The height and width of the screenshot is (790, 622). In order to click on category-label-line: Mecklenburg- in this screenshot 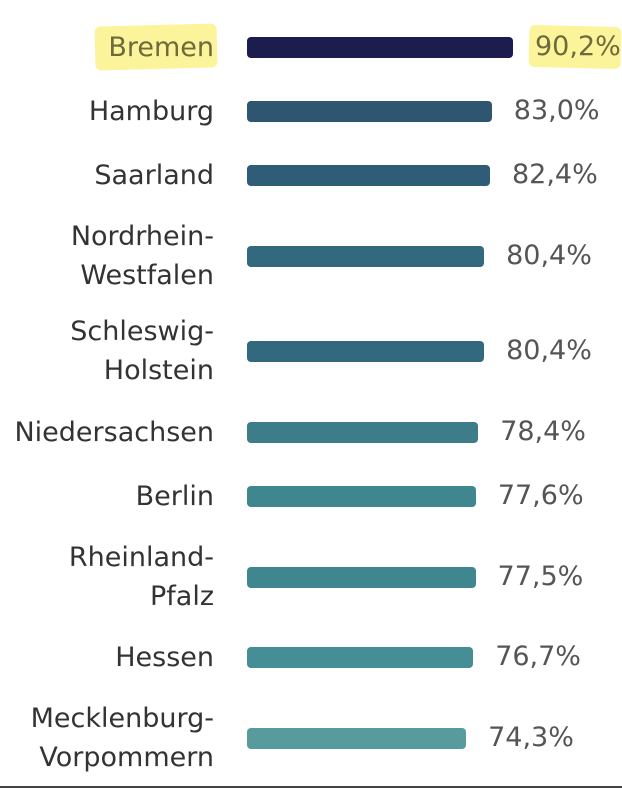, I will do `click(122, 718)`.